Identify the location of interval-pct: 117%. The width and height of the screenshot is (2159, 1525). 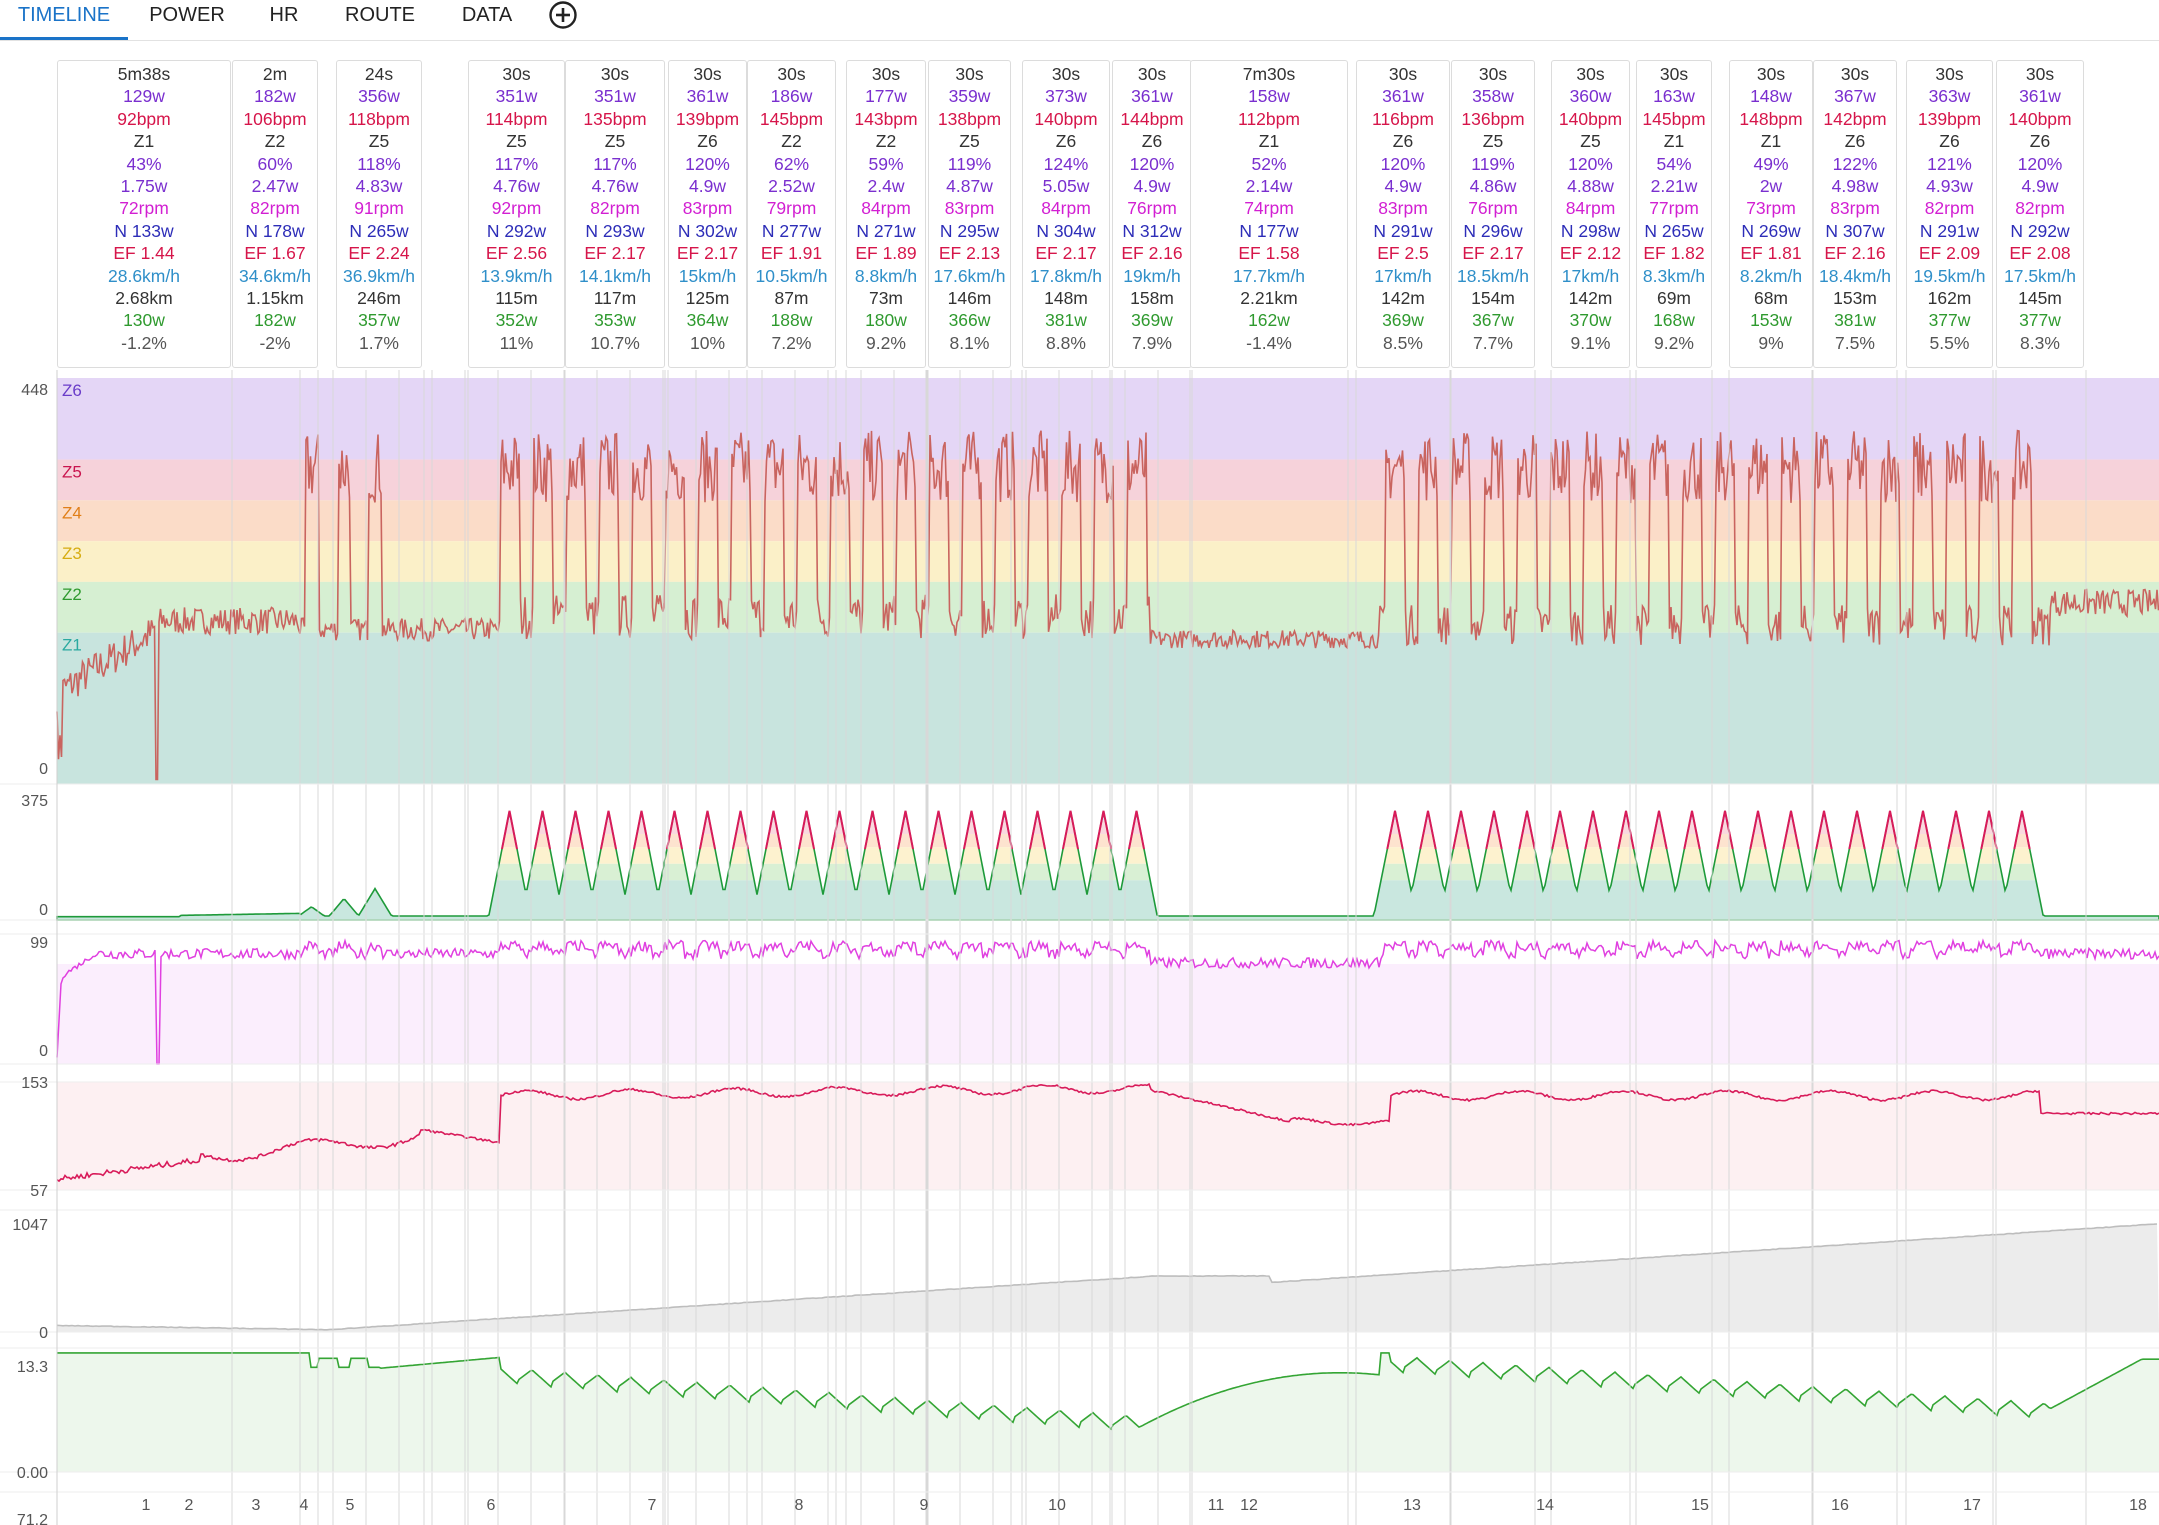
(516, 163).